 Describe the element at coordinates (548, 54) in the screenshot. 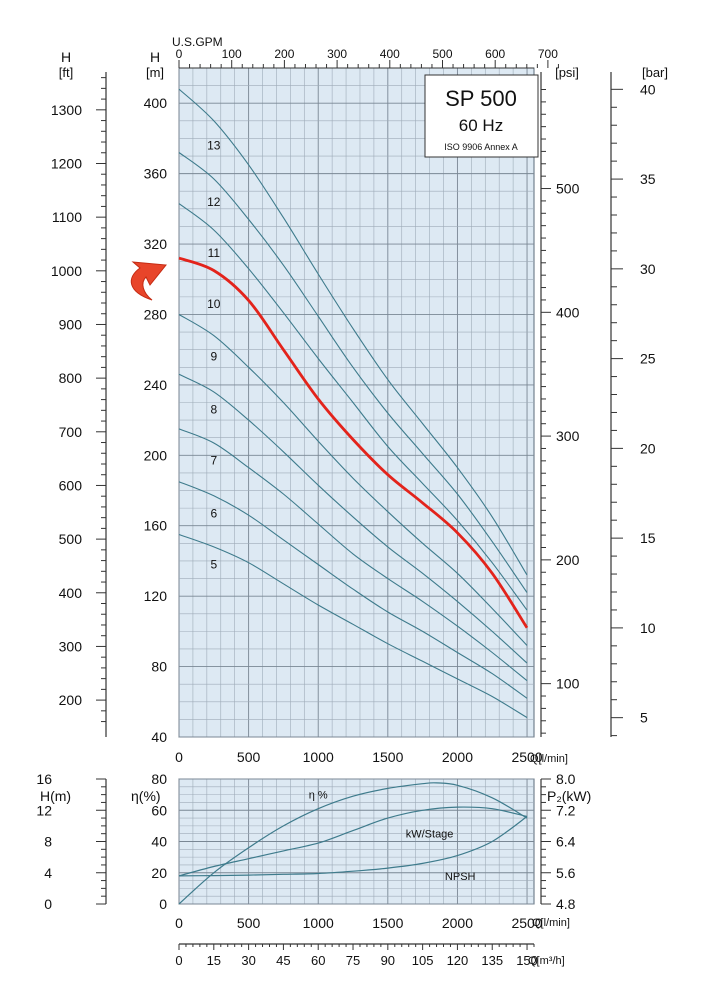

I see `gpm-tick-label: 700` at that location.